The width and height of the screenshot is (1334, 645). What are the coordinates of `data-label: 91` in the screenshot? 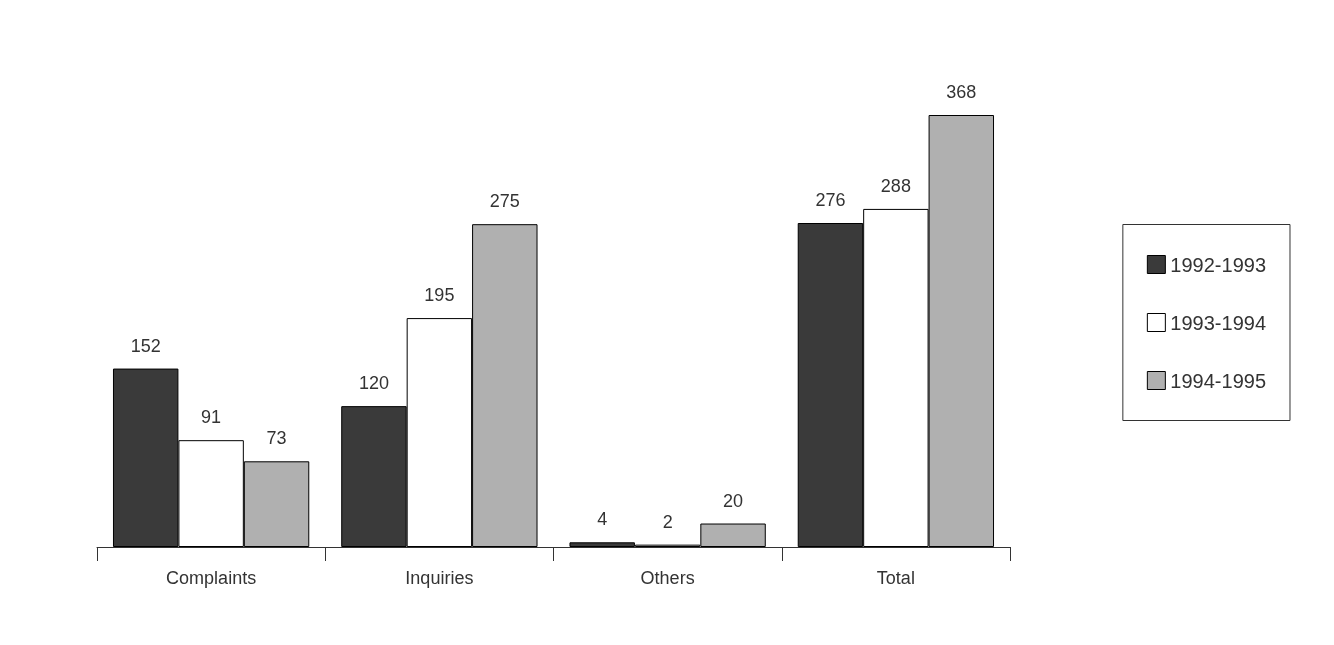 It's located at (211, 417).